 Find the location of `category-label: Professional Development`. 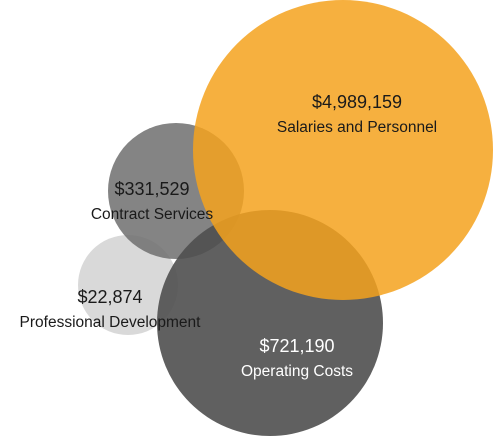

category-label: Professional Development is located at coordinates (111, 322).